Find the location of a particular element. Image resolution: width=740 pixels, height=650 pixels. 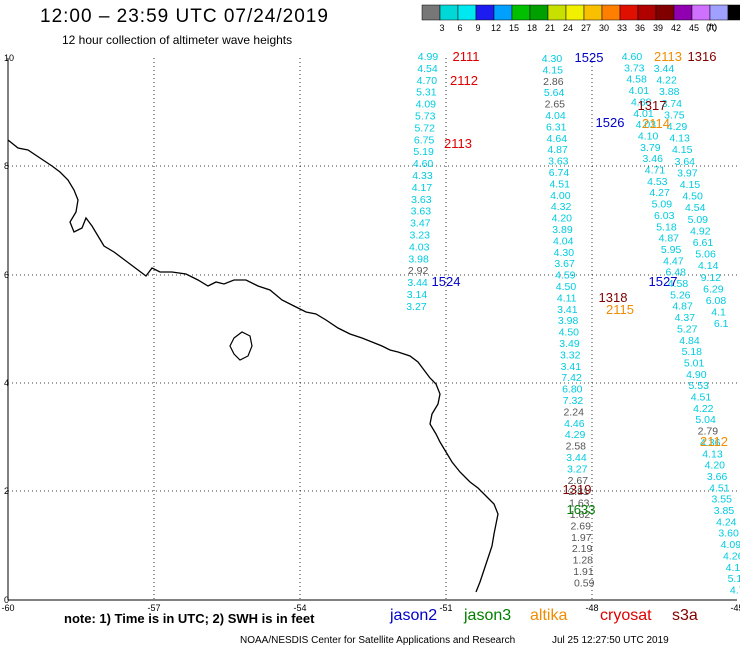

swh-value: 4.15 is located at coordinates (552, 70).